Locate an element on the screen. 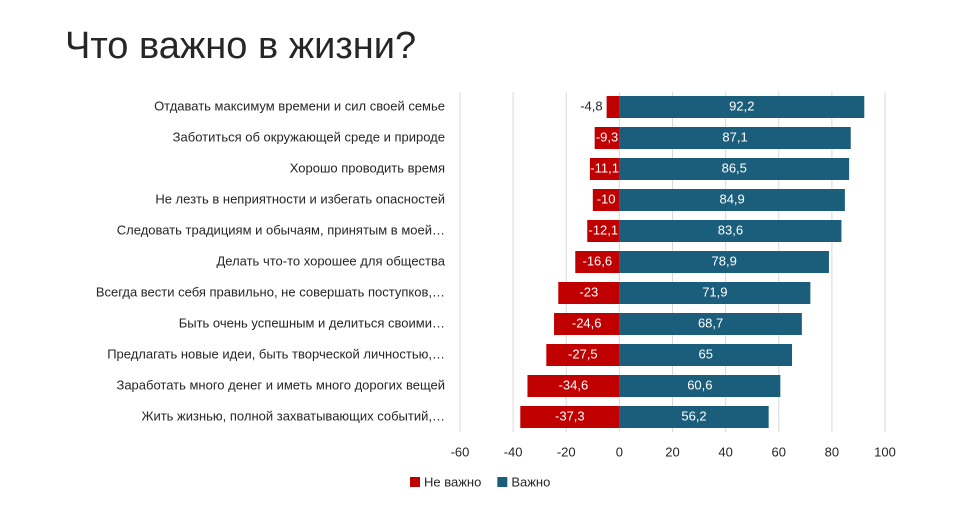  value-label: -16,6 is located at coordinates (598, 260).